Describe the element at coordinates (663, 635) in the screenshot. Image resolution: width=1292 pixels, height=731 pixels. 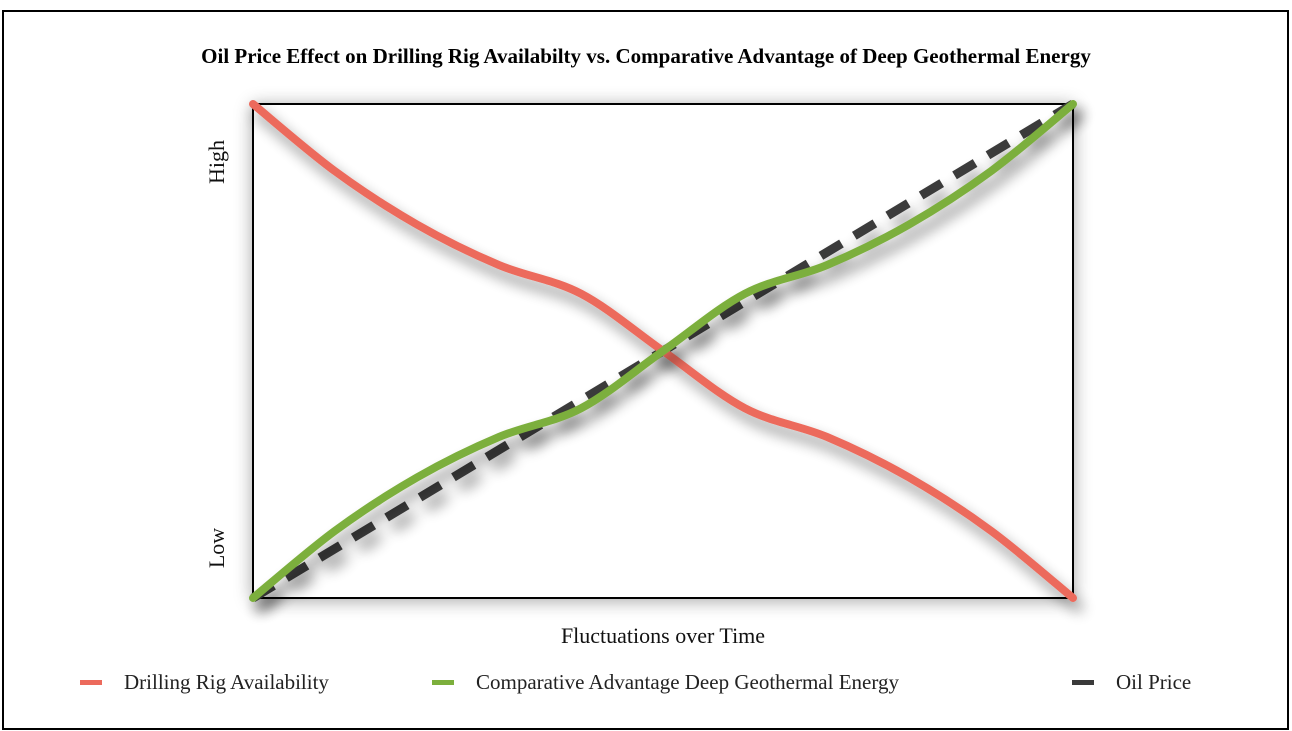
I see `x-axis-label: Fluctuations over Time` at that location.